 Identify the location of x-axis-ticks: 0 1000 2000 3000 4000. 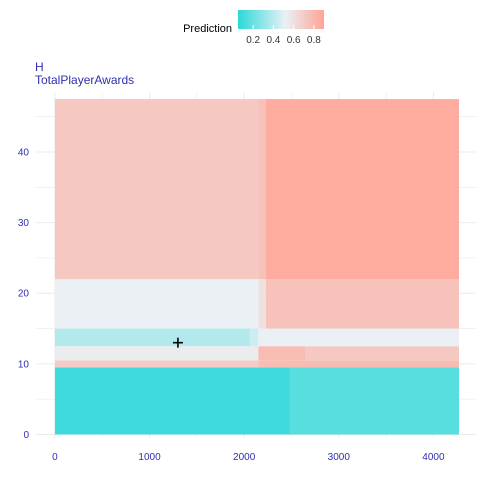
(248, 457).